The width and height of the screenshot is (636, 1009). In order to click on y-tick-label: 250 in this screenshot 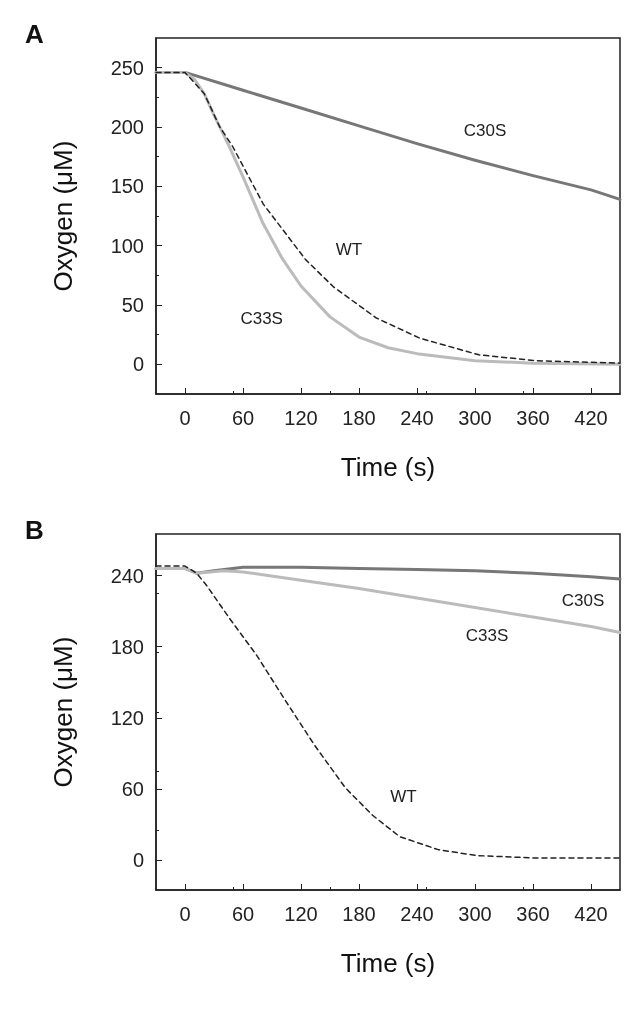, I will do `click(127, 67)`.